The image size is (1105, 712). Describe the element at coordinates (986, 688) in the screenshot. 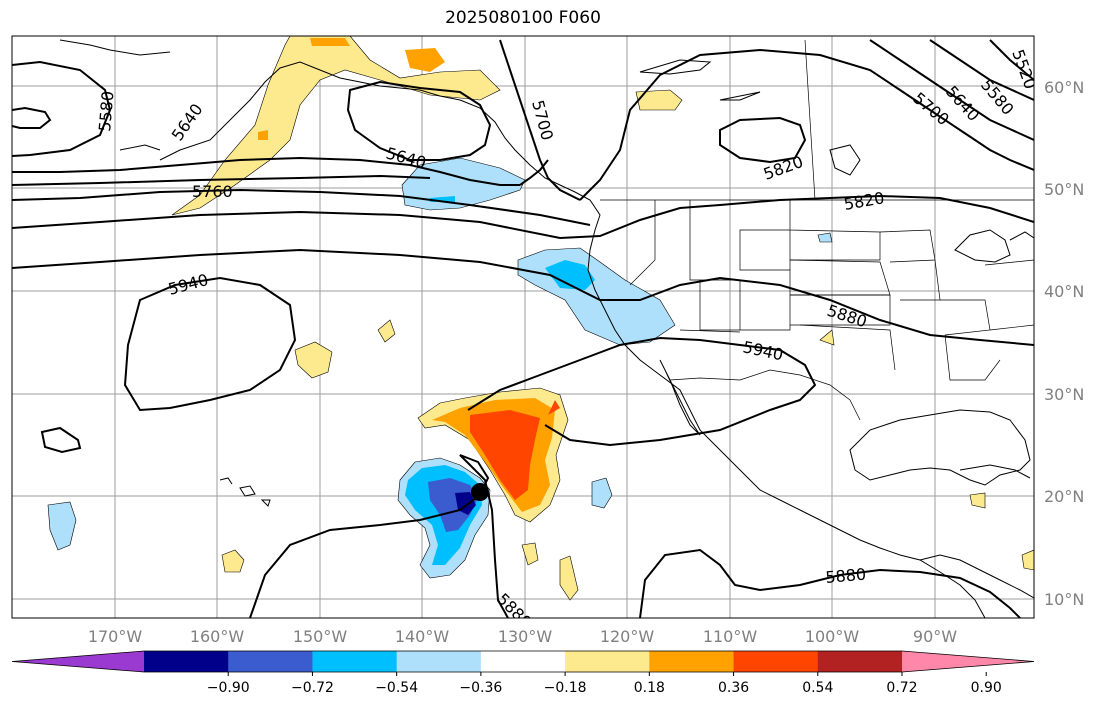

I see `colorbar-tick-label: 0.90` at that location.